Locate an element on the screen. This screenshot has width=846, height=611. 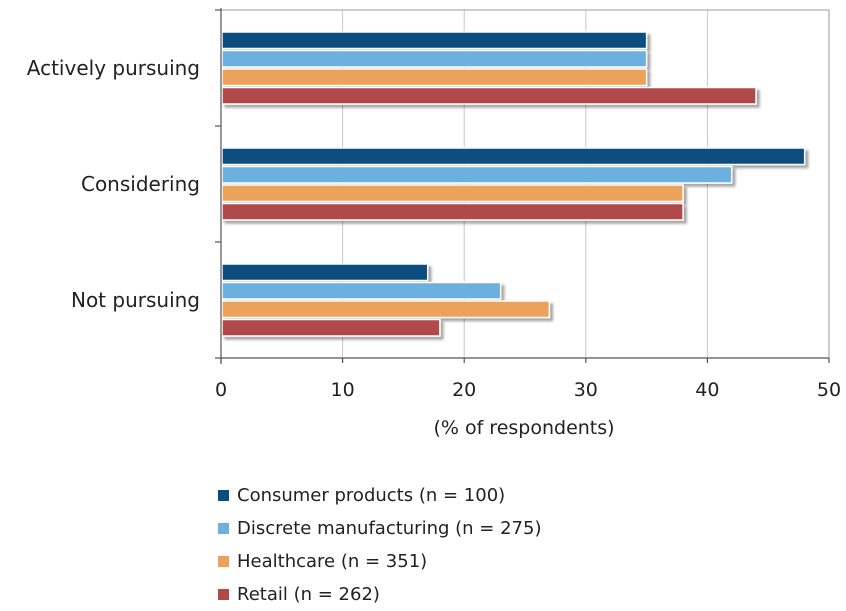
x-tick-label: 20 is located at coordinates (464, 390).